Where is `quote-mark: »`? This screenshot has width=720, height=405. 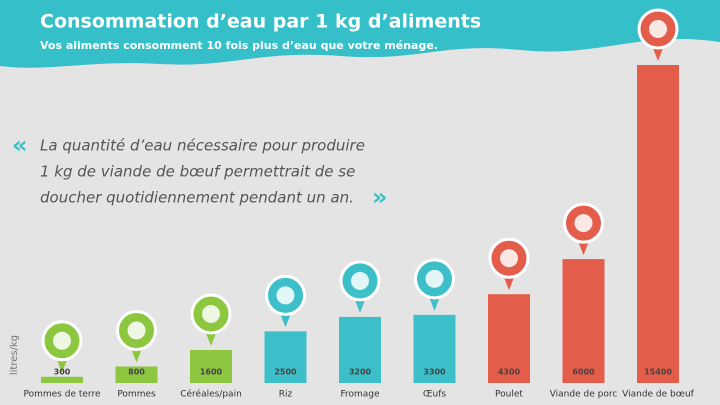 quote-mark: » is located at coordinates (380, 197).